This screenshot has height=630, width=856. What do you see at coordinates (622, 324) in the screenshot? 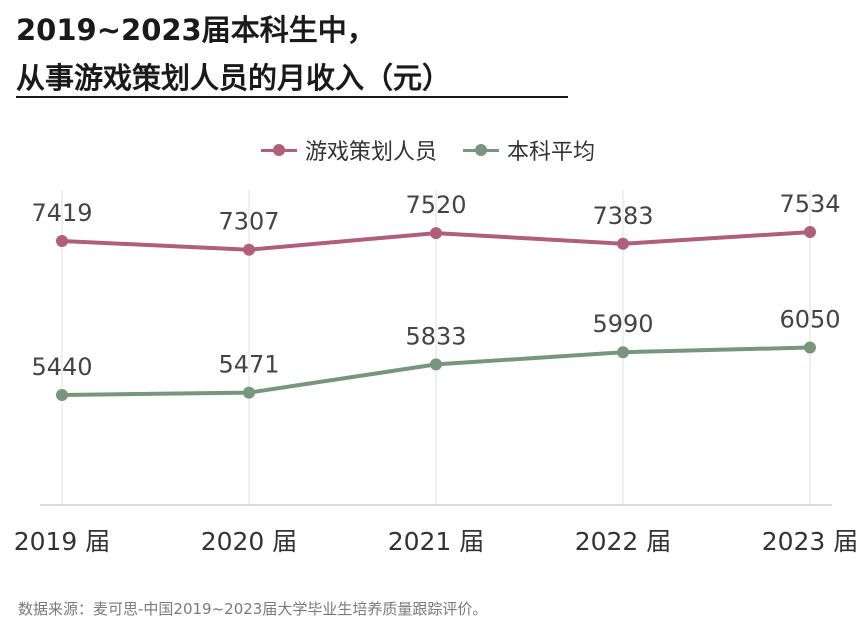
I see `data-label-undergrad-avg-3: 5990` at bounding box center [622, 324].